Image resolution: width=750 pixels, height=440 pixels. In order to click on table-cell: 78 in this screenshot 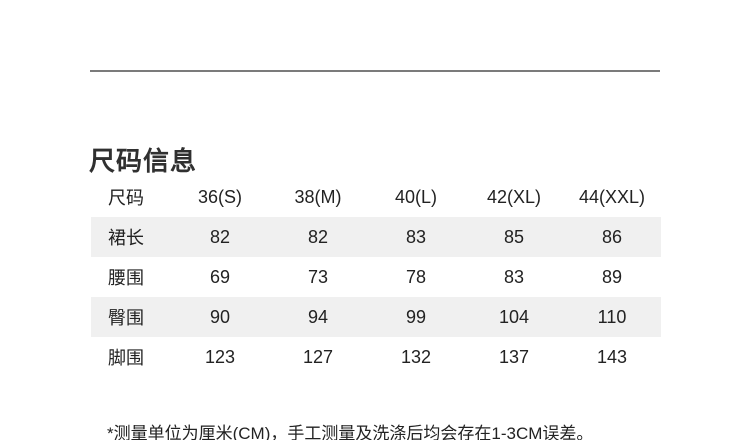, I will do `click(416, 276)`.